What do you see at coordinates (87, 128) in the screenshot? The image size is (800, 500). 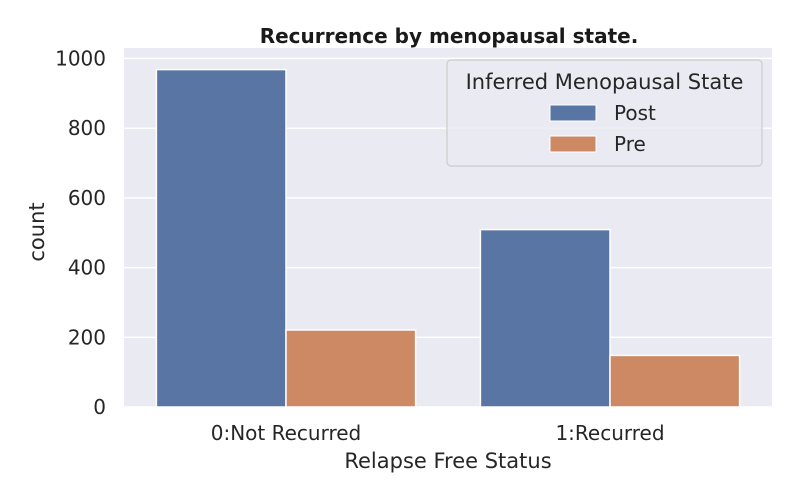 I see `y-tick-label: 800` at bounding box center [87, 128].